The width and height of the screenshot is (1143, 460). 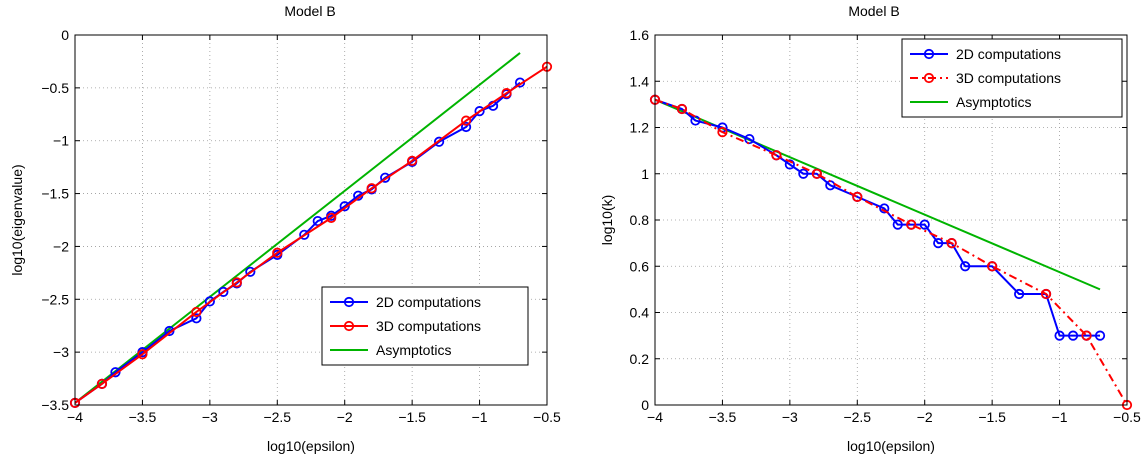 I want to click on chart-left-ytick-label: −3.5, so click(x=55, y=405).